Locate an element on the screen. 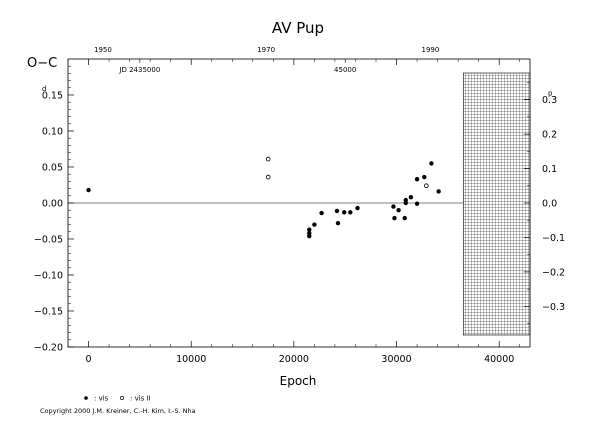 Image resolution: width=590 pixels, height=425 pixels. y-tick-label: 0.10 is located at coordinates (52, 132).